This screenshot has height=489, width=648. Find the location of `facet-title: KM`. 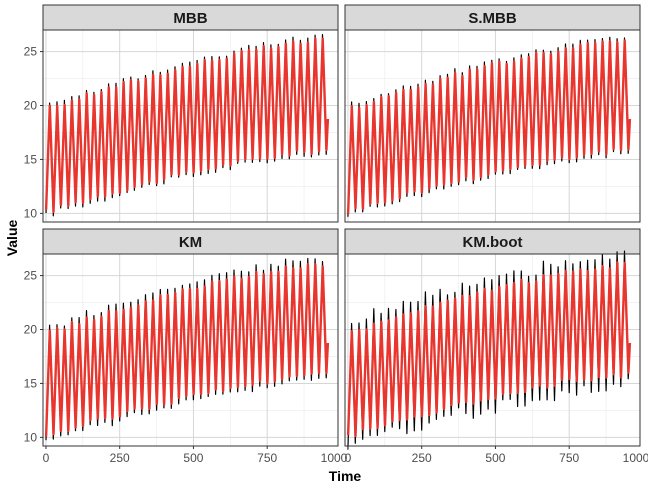

facet-title: KM is located at coordinates (190, 242).